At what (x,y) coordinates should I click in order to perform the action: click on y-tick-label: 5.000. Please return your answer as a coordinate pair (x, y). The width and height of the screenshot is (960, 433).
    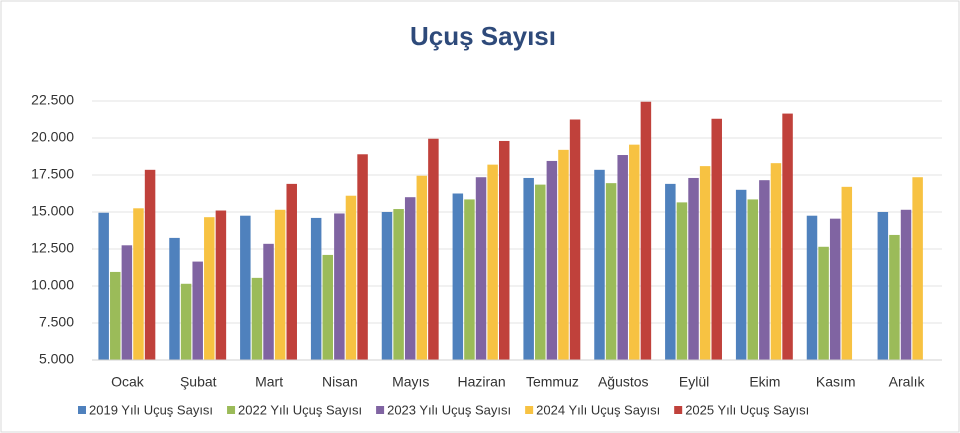
    Looking at the image, I should click on (56, 359).